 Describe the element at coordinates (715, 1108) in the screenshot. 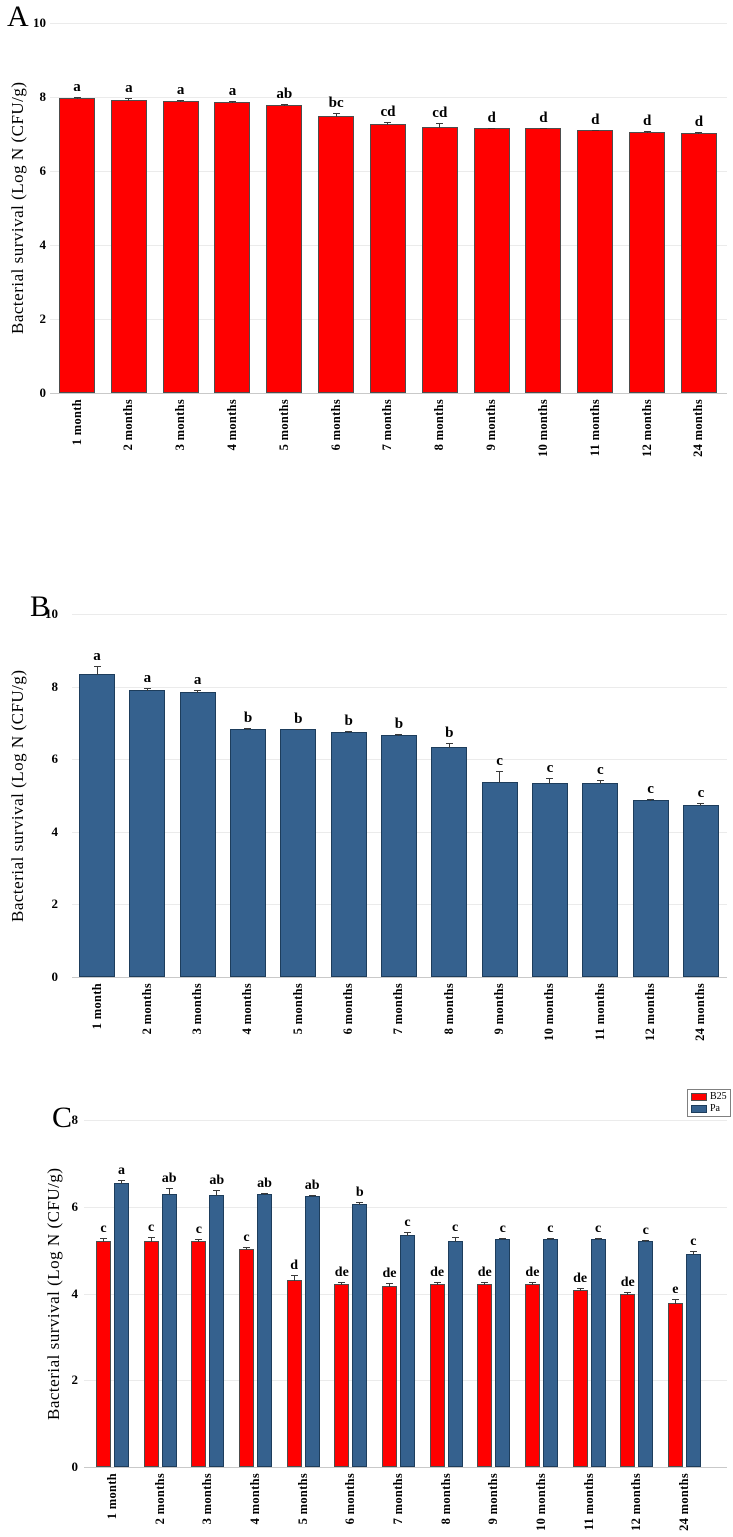

I see `legend-label: Pa` at that location.